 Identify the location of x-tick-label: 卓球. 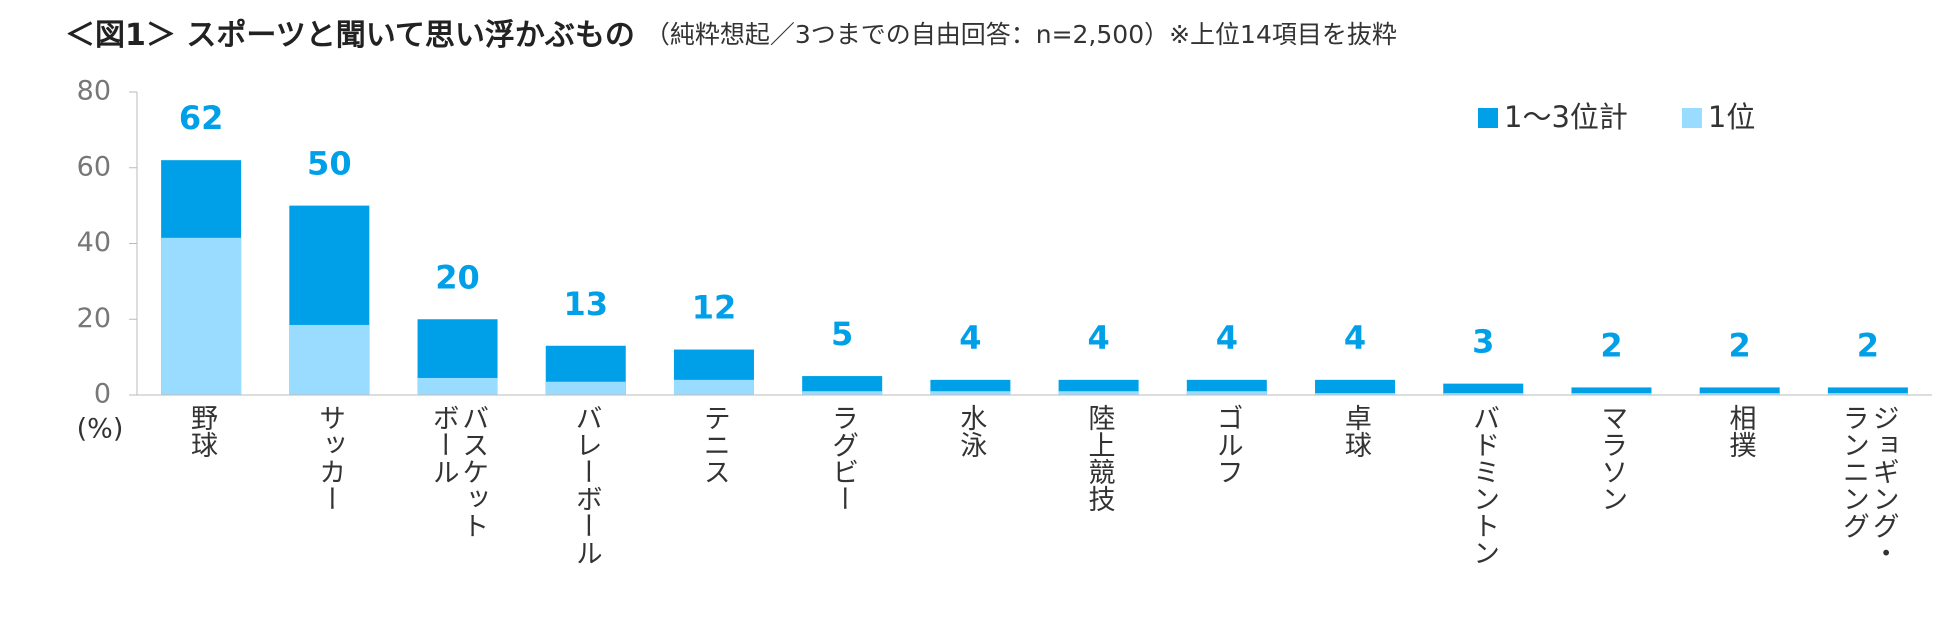
(1355, 431).